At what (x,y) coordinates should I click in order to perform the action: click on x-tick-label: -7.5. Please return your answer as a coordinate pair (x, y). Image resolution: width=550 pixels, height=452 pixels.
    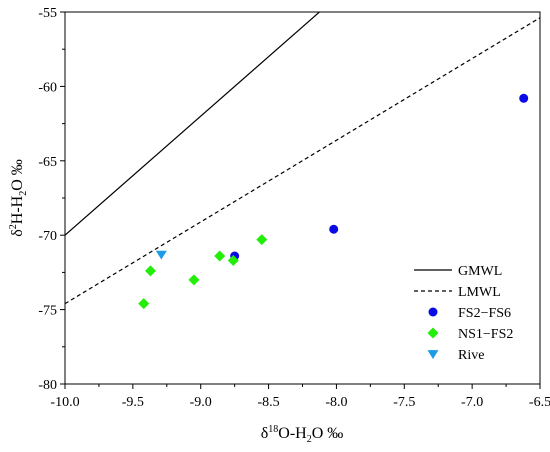
    Looking at the image, I should click on (404, 402).